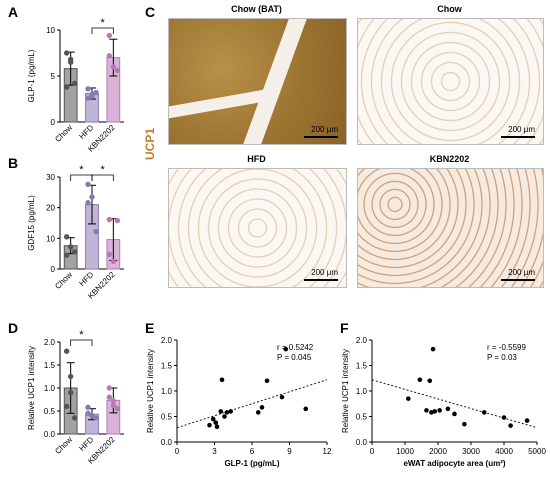 The height and width of the screenshot is (487, 550). What do you see at coordinates (256, 159) in the screenshot?
I see `micrograph-title: HFD` at bounding box center [256, 159].